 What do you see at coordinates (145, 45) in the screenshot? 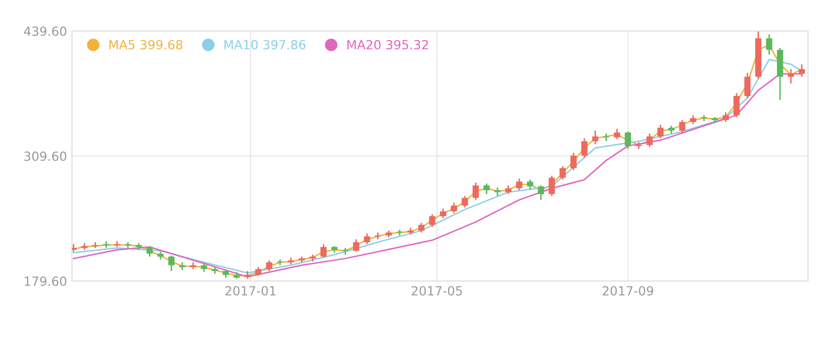
I see `legend-label: MA5 399.68` at bounding box center [145, 45].